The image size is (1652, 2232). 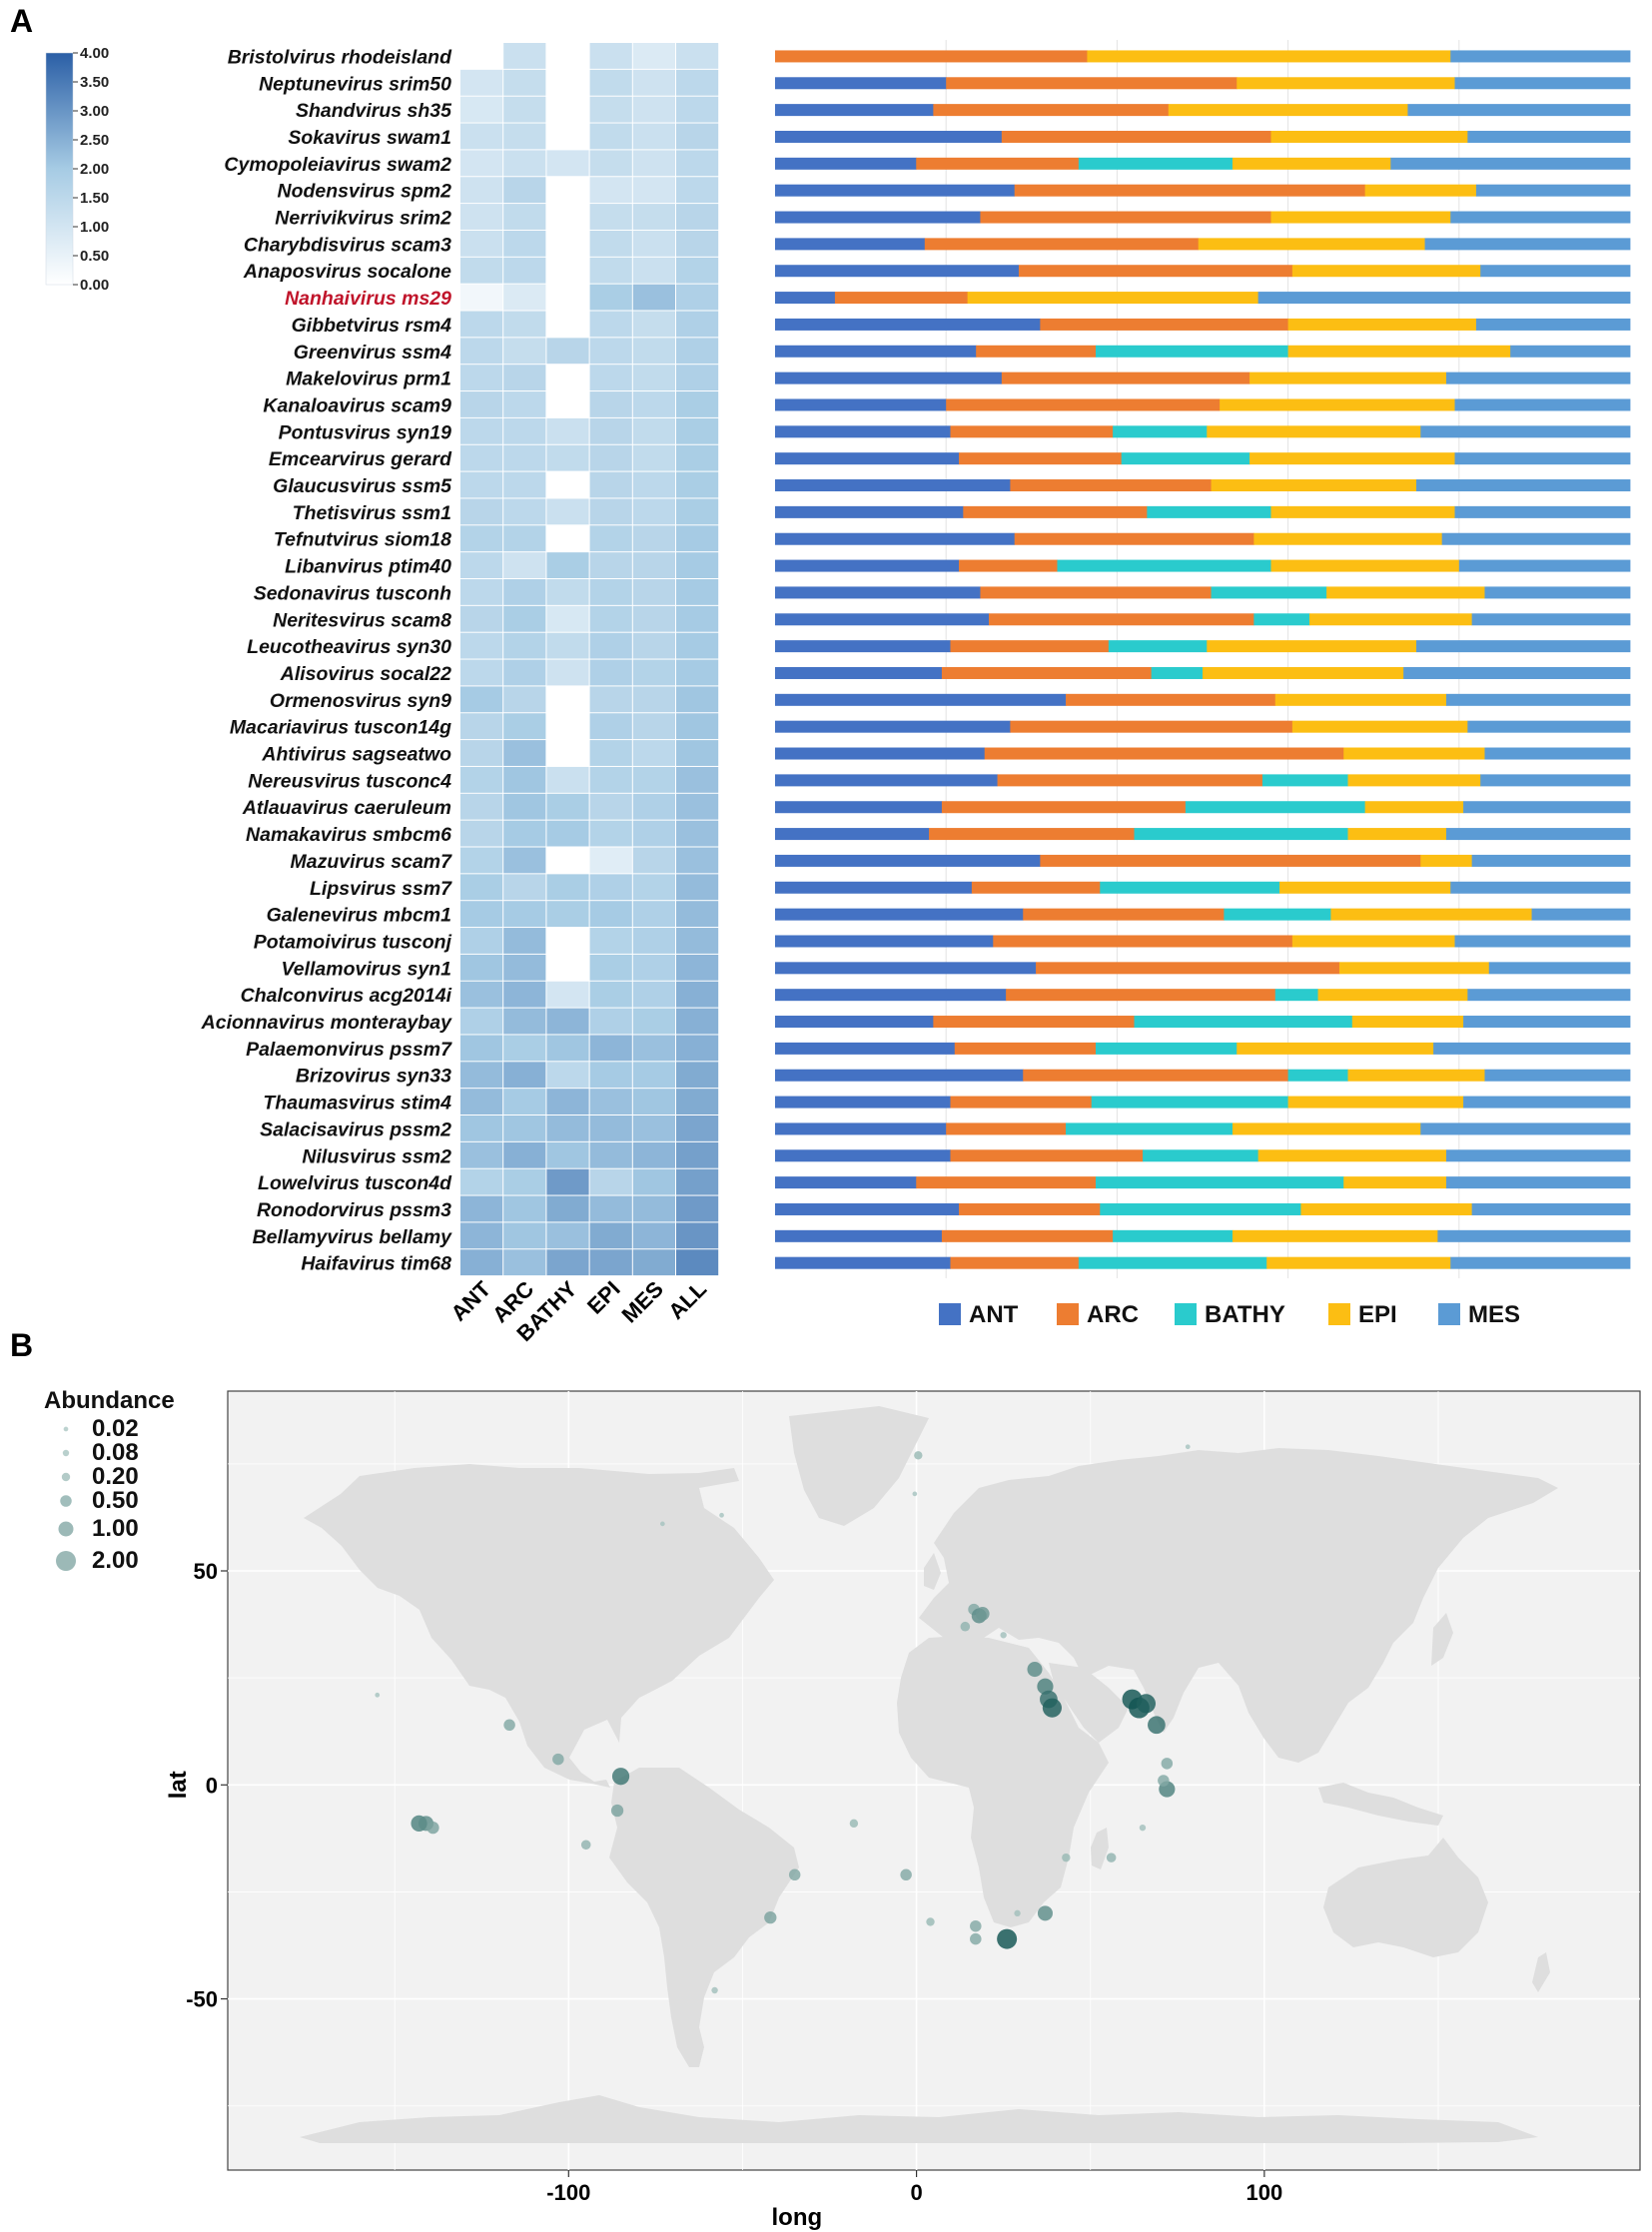 What do you see at coordinates (372, 862) in the screenshot?
I see `heatmap-row-label: Mazuvirus scam7` at bounding box center [372, 862].